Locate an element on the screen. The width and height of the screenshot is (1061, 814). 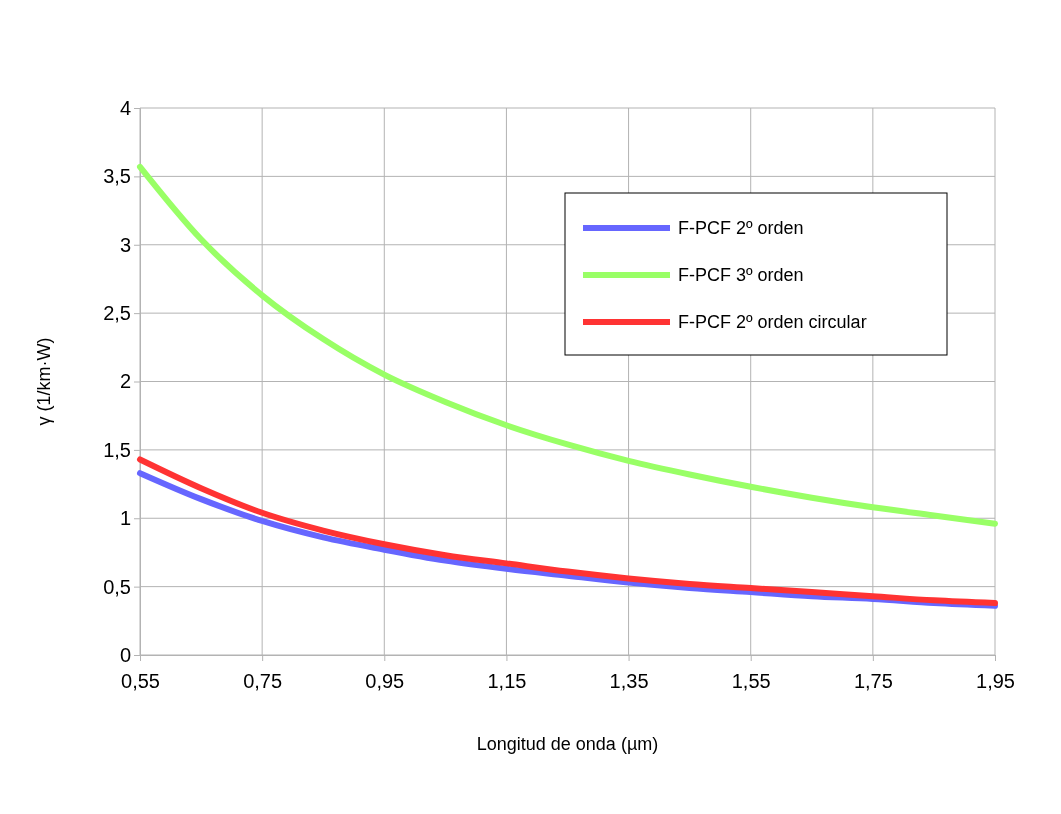
x-tick-label: 1,35 is located at coordinates (629, 681).